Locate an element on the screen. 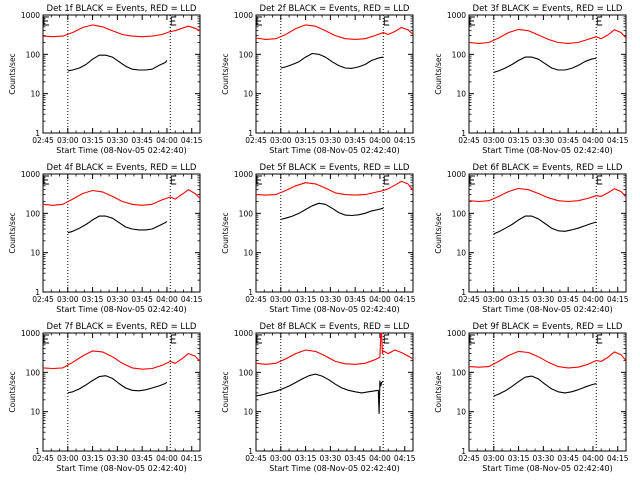  chart-title: Det 8f BLACK = Events, RED = LLD is located at coordinates (335, 327).